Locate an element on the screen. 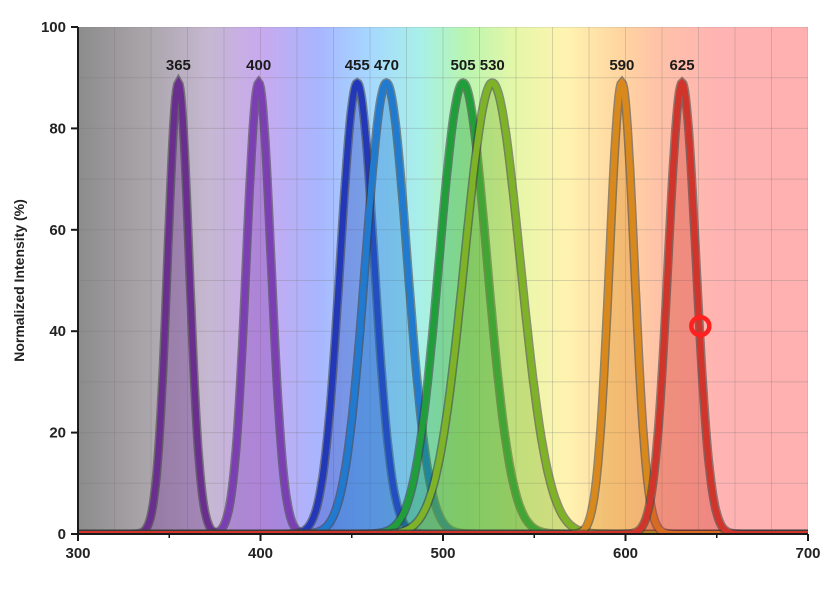 The image size is (838, 591). peak-label-590: 590 is located at coordinates (621, 65).